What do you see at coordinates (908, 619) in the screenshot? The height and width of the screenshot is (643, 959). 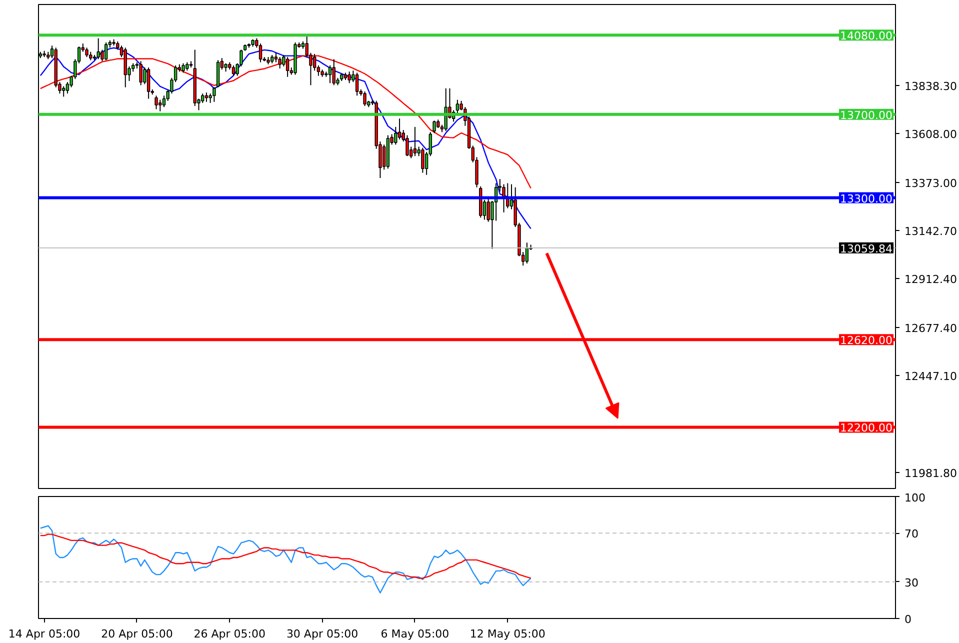 I see `y-tick-label: 0` at bounding box center [908, 619].